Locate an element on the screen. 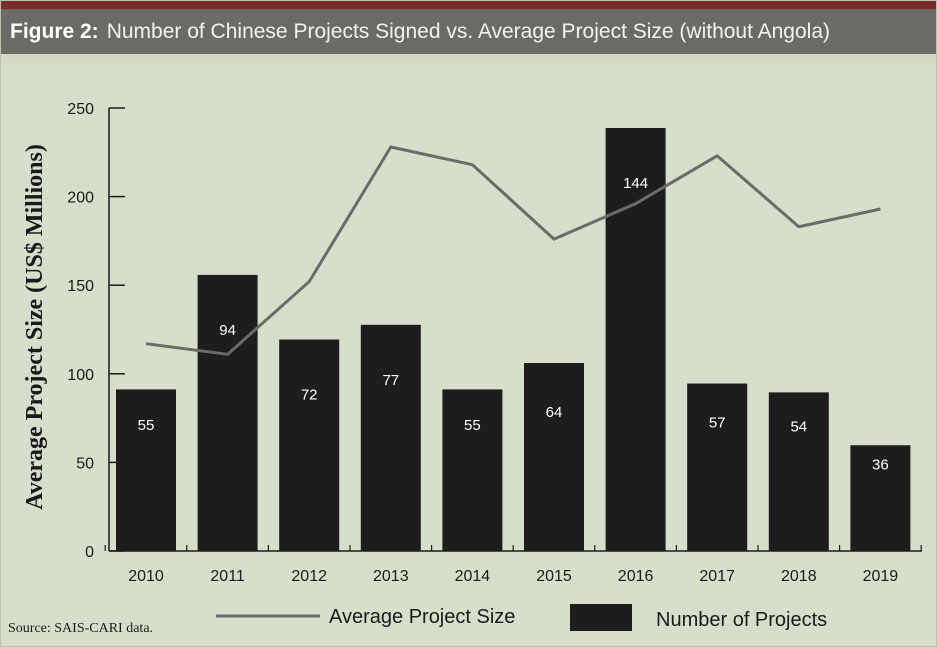  x-tick-label: 2010 is located at coordinates (146, 576).